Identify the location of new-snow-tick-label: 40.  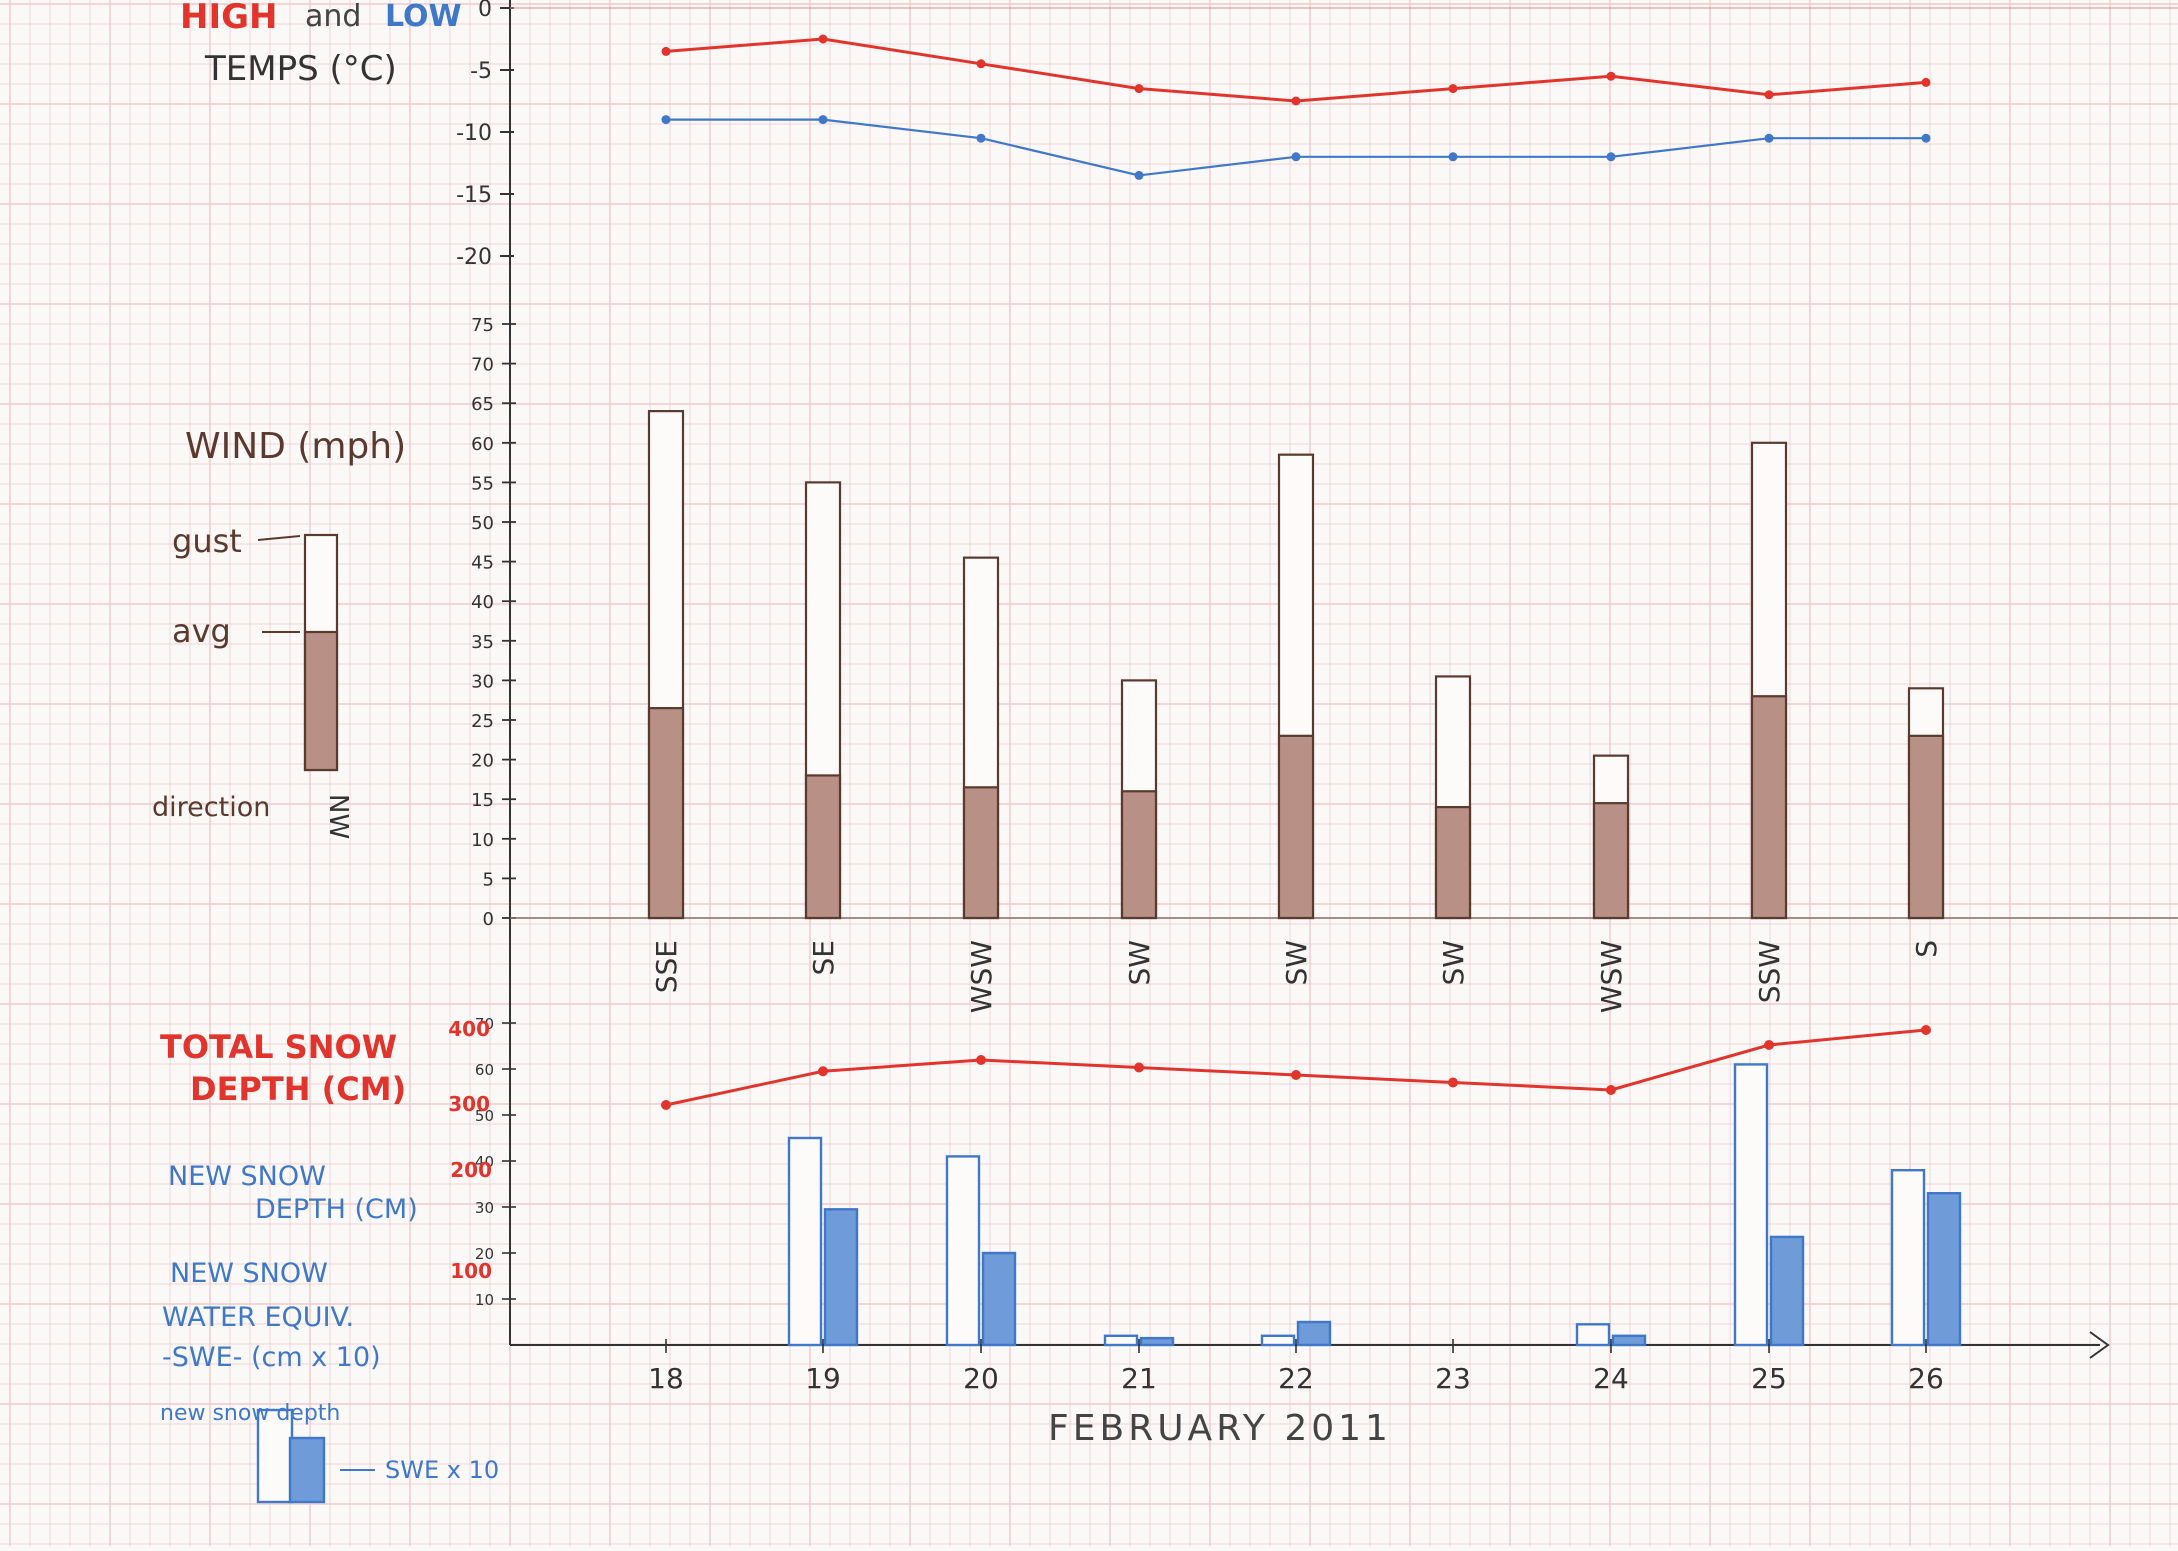
(484, 1162).